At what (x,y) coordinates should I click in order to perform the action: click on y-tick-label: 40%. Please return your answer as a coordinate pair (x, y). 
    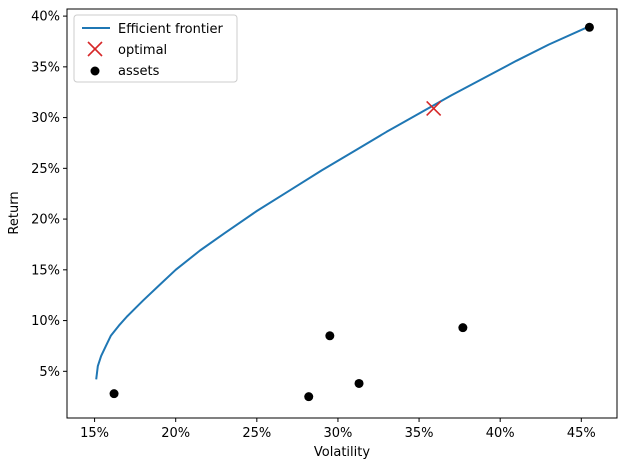
    Looking at the image, I should click on (45, 17).